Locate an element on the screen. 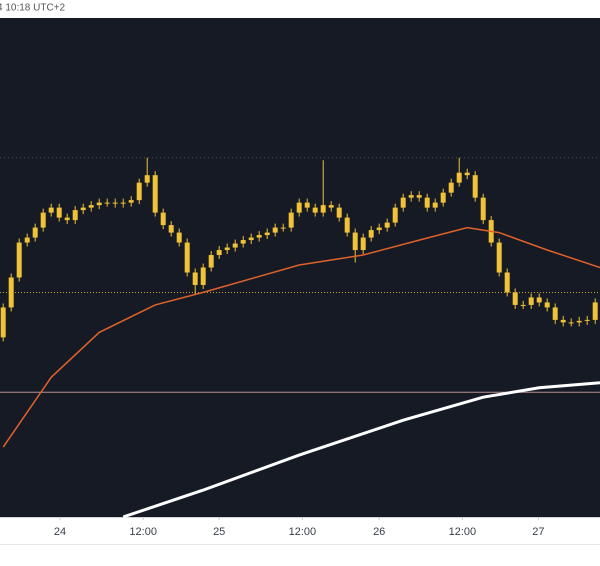 This screenshot has height=566, width=600. x-tick-label: 27 is located at coordinates (538, 532).